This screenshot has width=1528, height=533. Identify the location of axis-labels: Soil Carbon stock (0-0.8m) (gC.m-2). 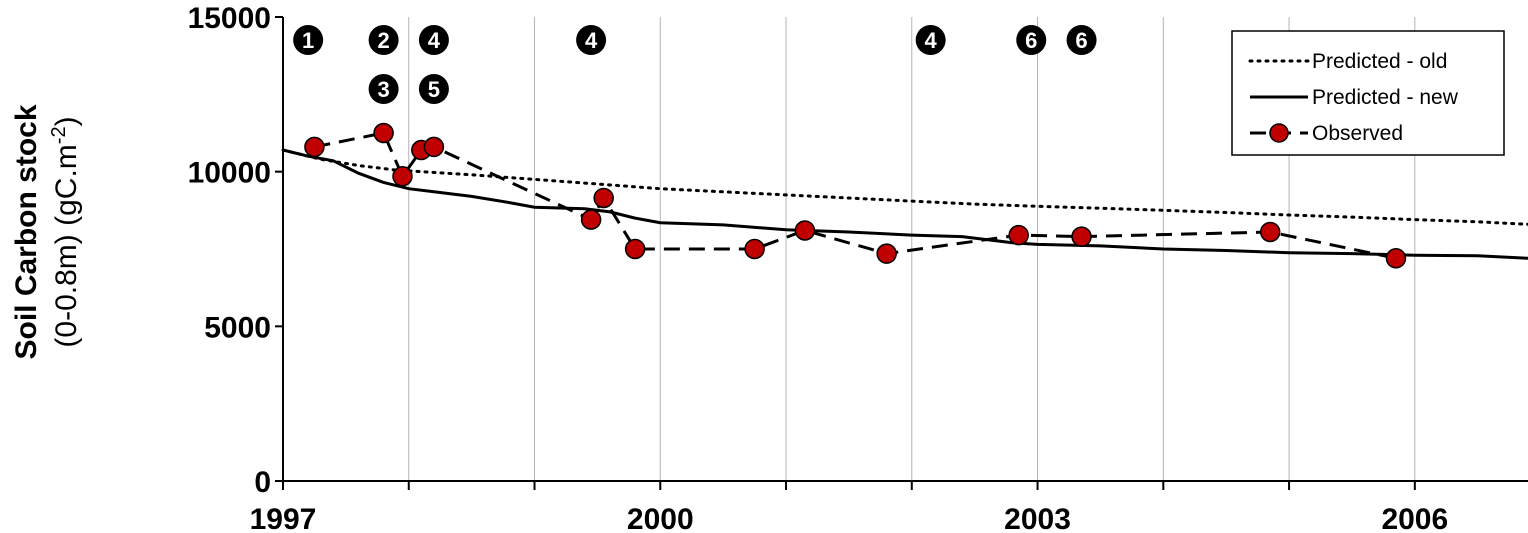
(46, 231).